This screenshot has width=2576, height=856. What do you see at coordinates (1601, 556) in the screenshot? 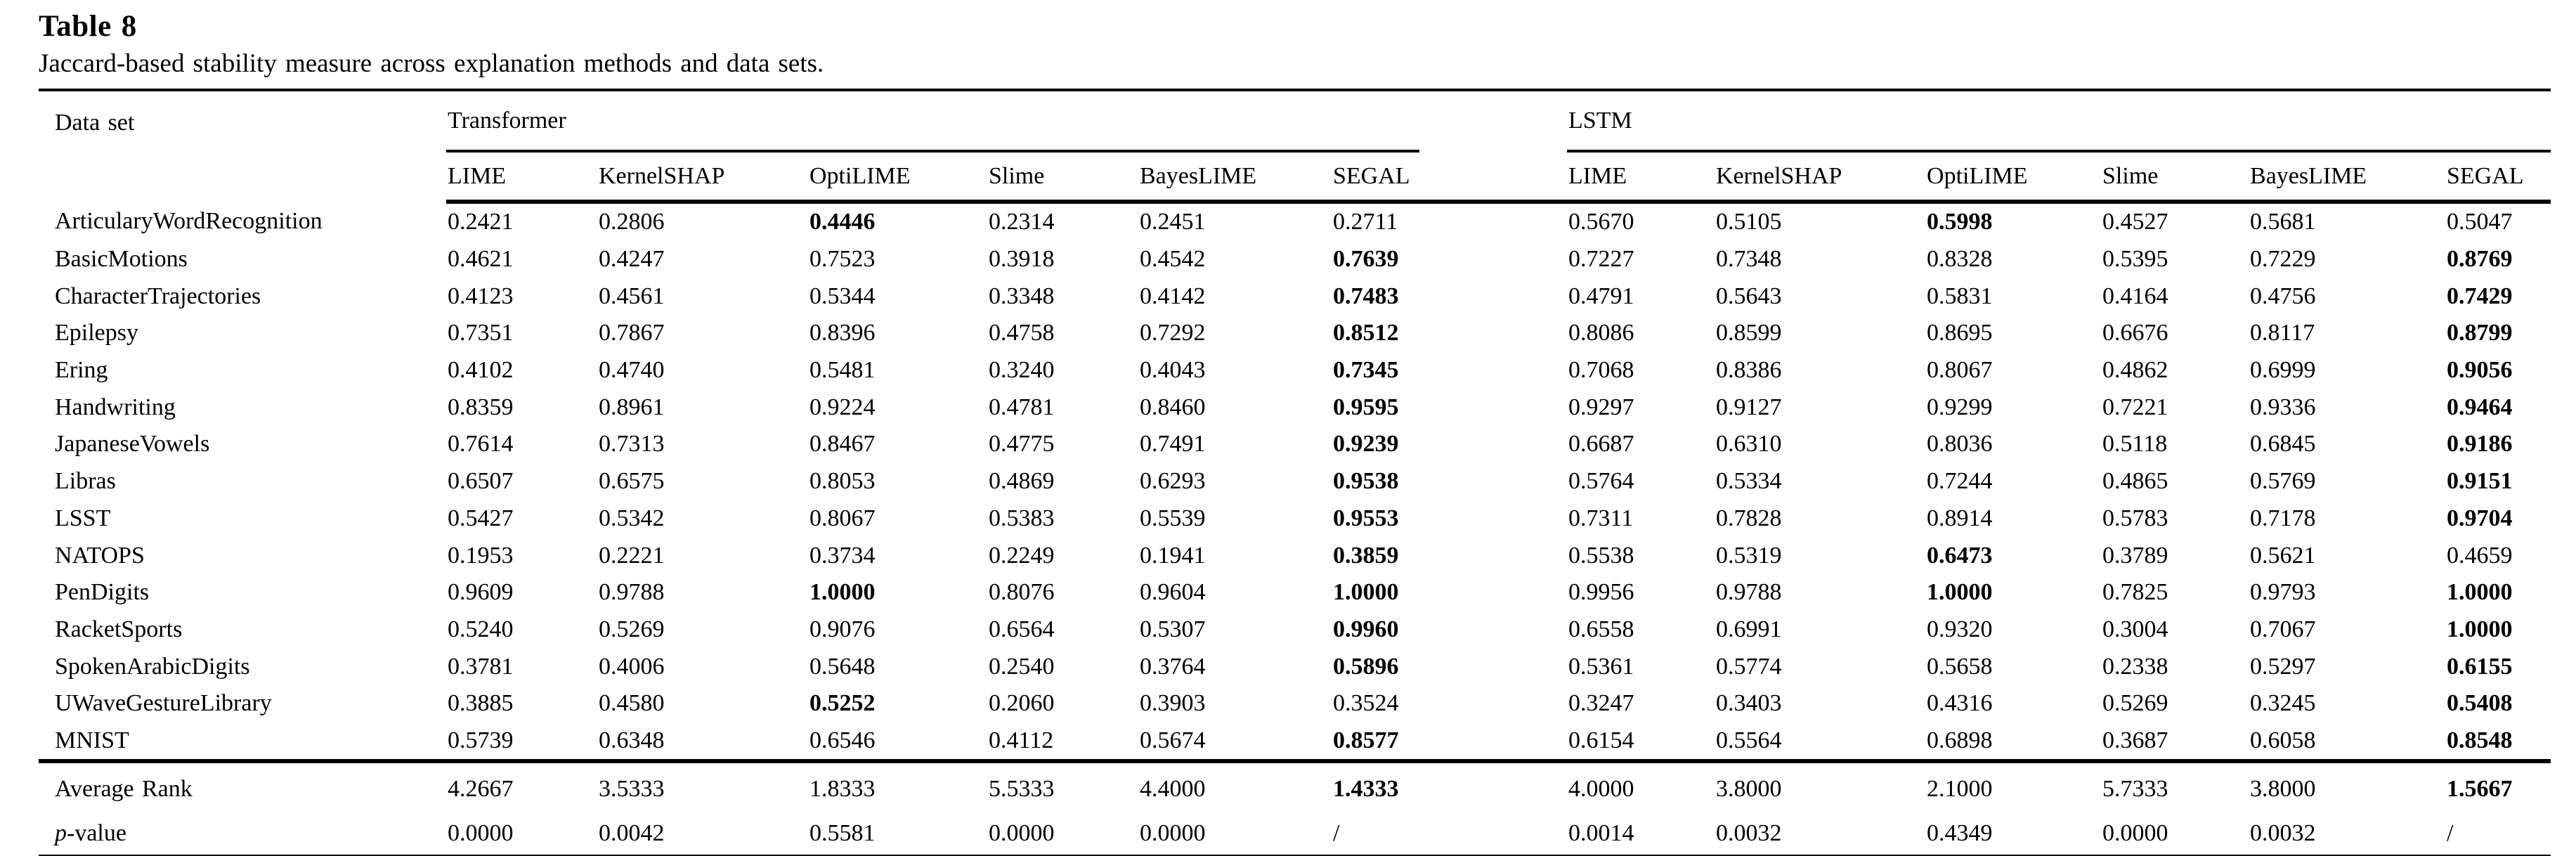
I see `value-cell: 0.5538` at bounding box center [1601, 556].